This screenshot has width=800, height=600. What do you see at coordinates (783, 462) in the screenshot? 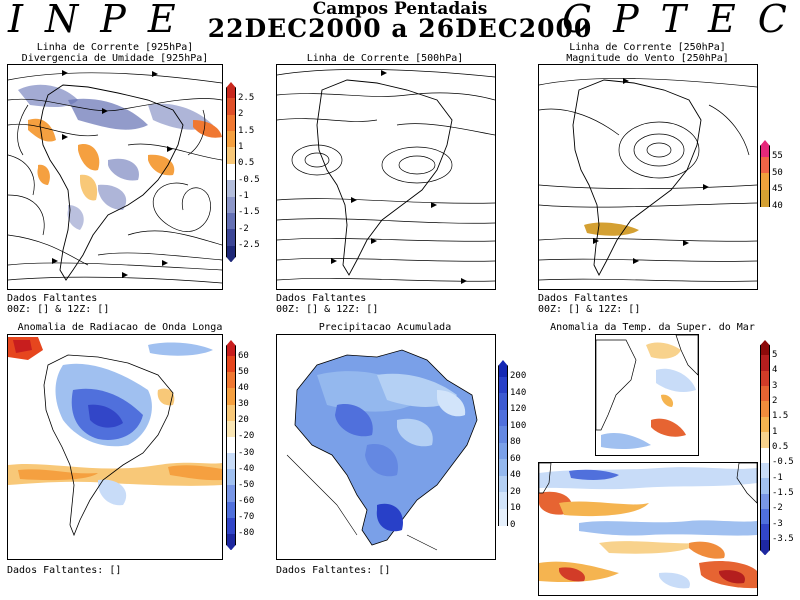
I see `sst-colorbar-label: -0.5` at bounding box center [783, 462].